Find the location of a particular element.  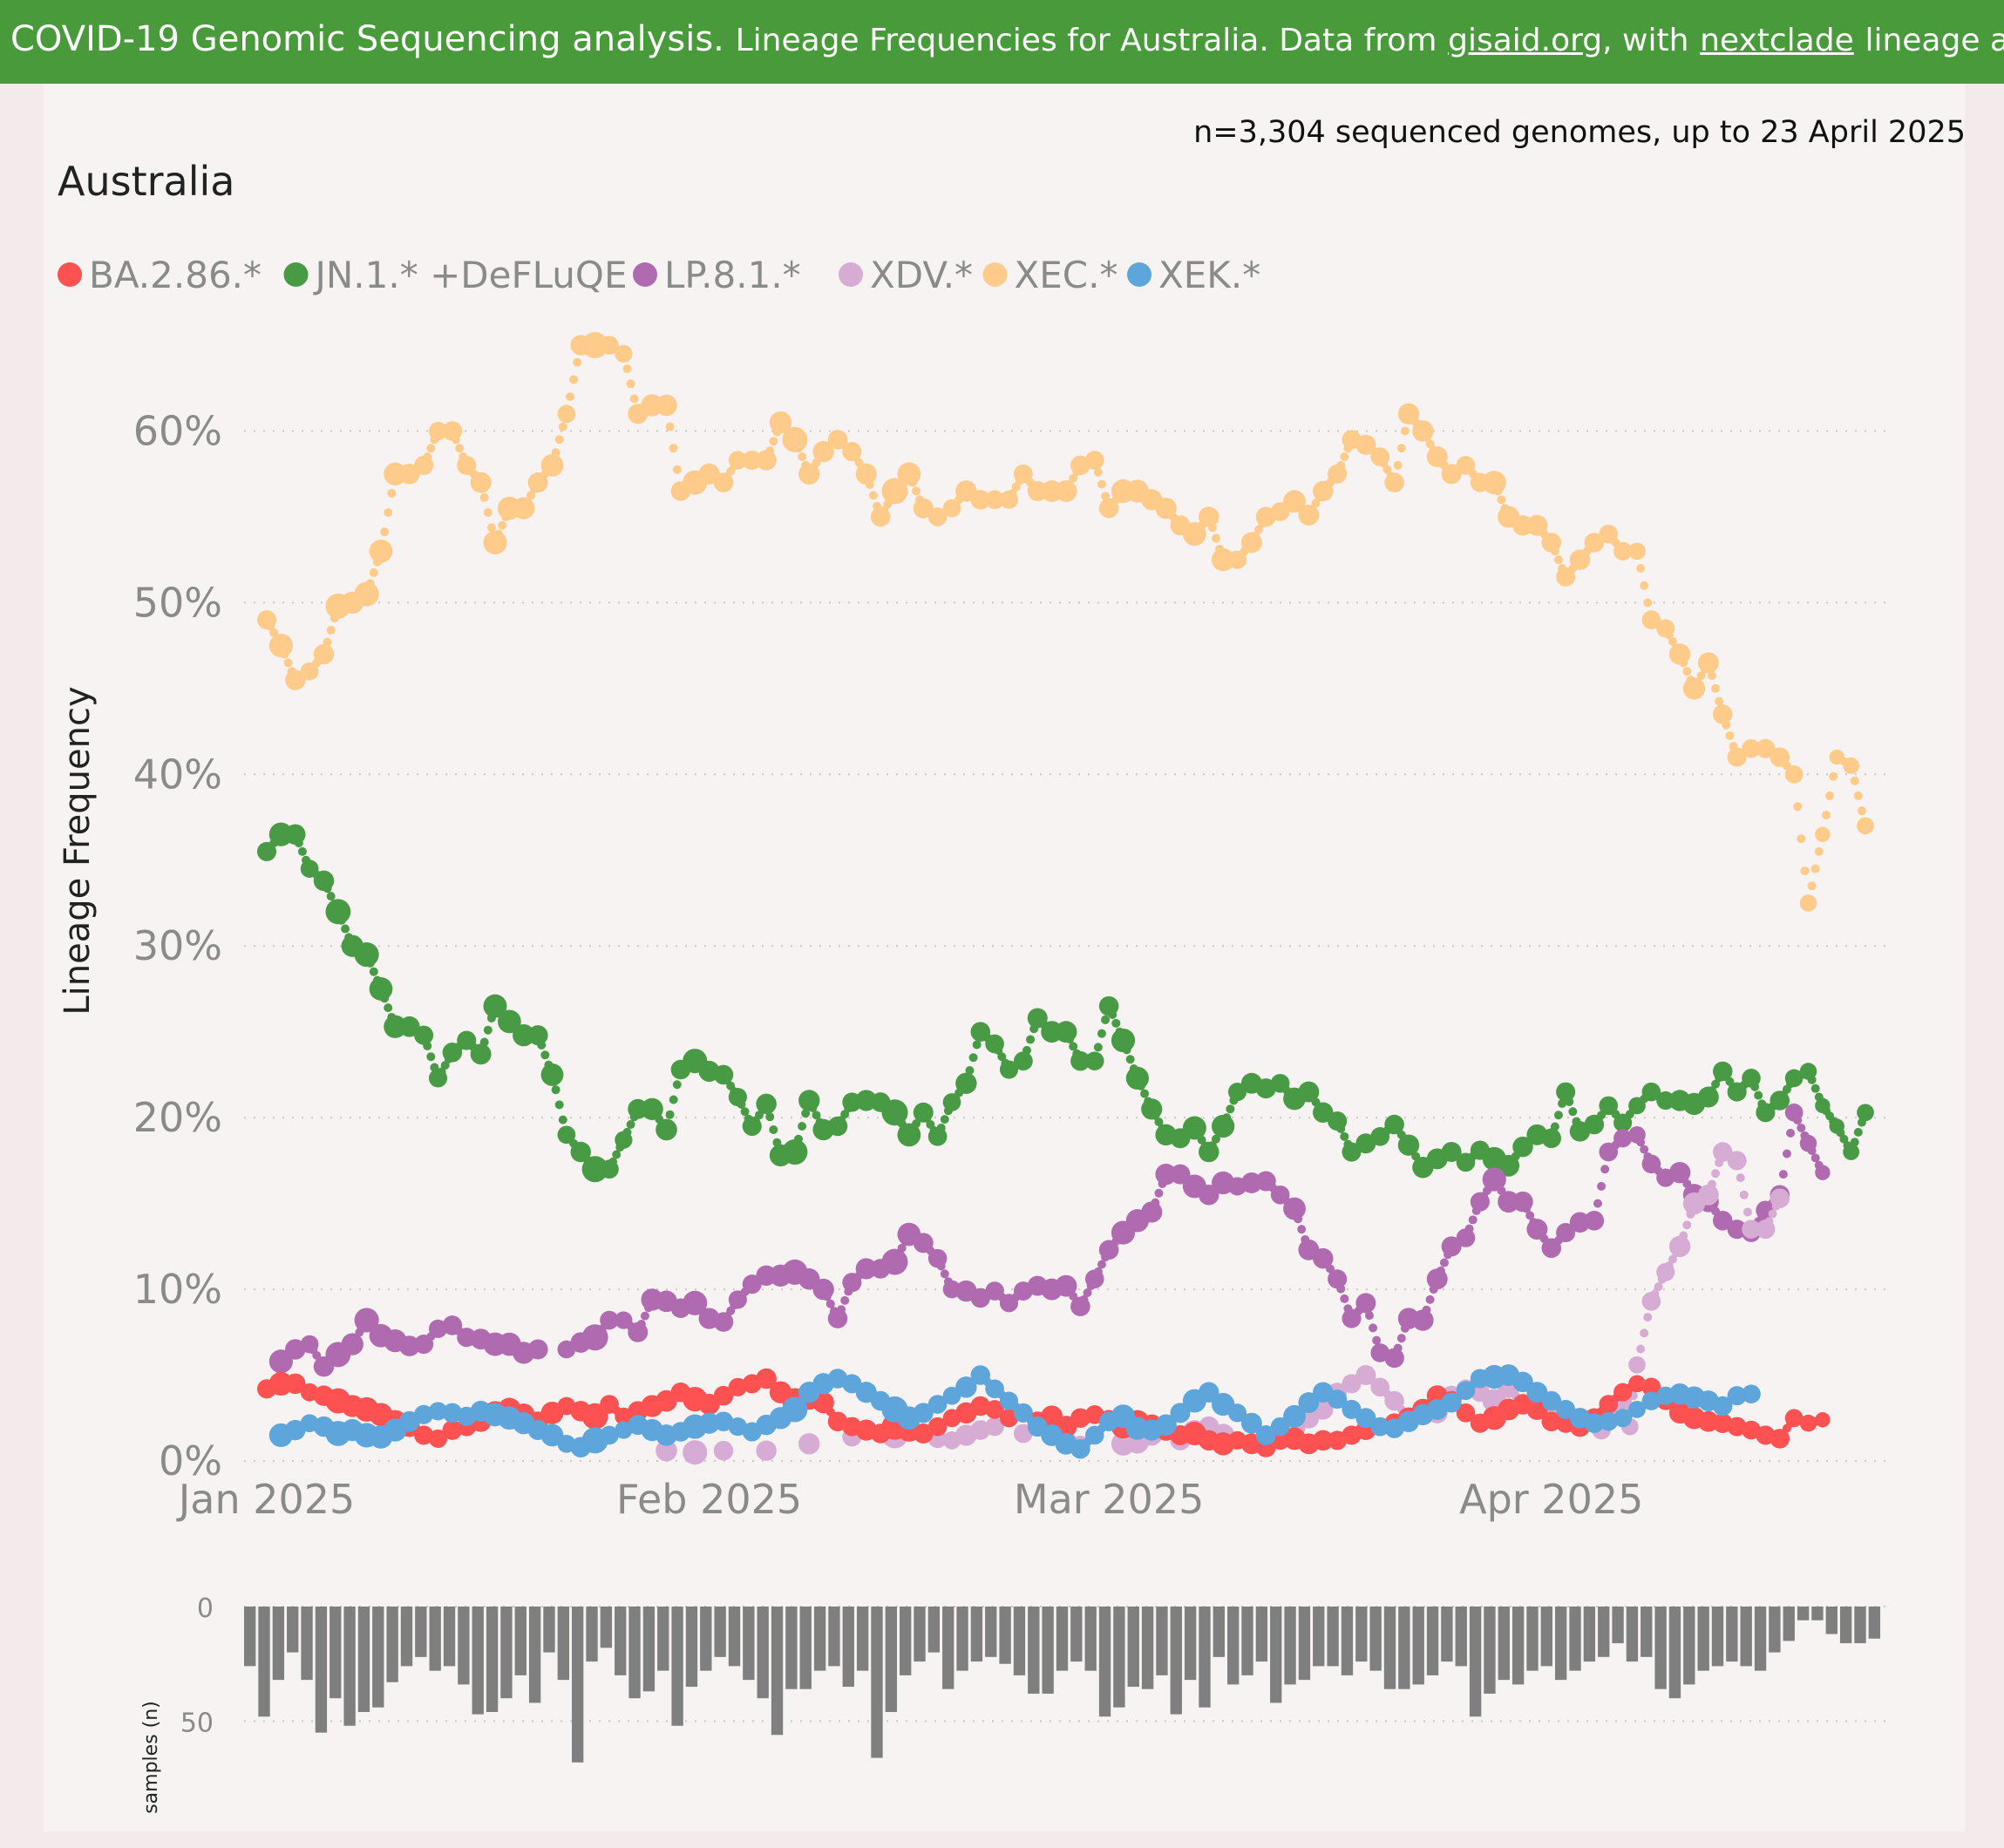

x-tick-label-2: Mar 2025 is located at coordinates (1109, 1499).